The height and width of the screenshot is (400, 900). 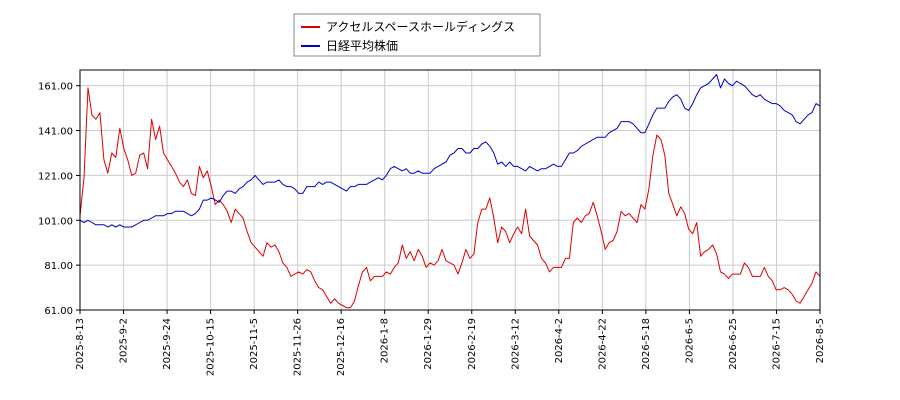 I want to click on x-tick-label: 2026-2-19, so click(x=472, y=344).